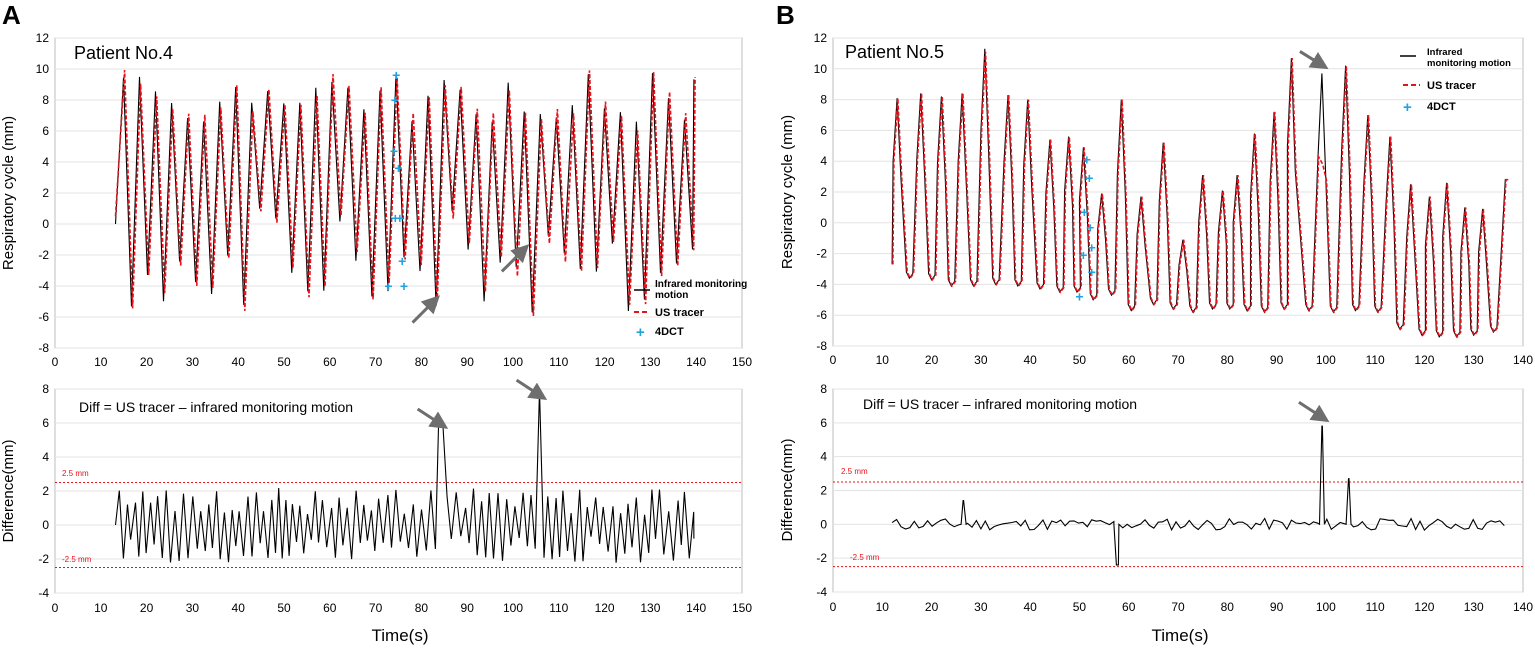 The image size is (1535, 653). I want to click on series-us-tracer-line, so click(405, 193).